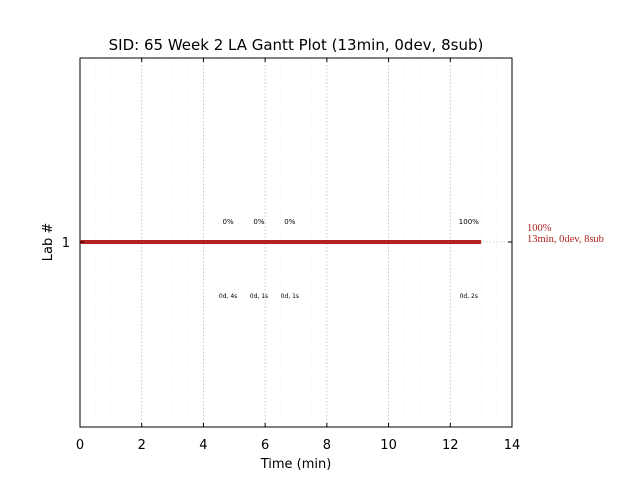  What do you see at coordinates (142, 445) in the screenshot?
I see `x-tick-label: 2` at bounding box center [142, 445].